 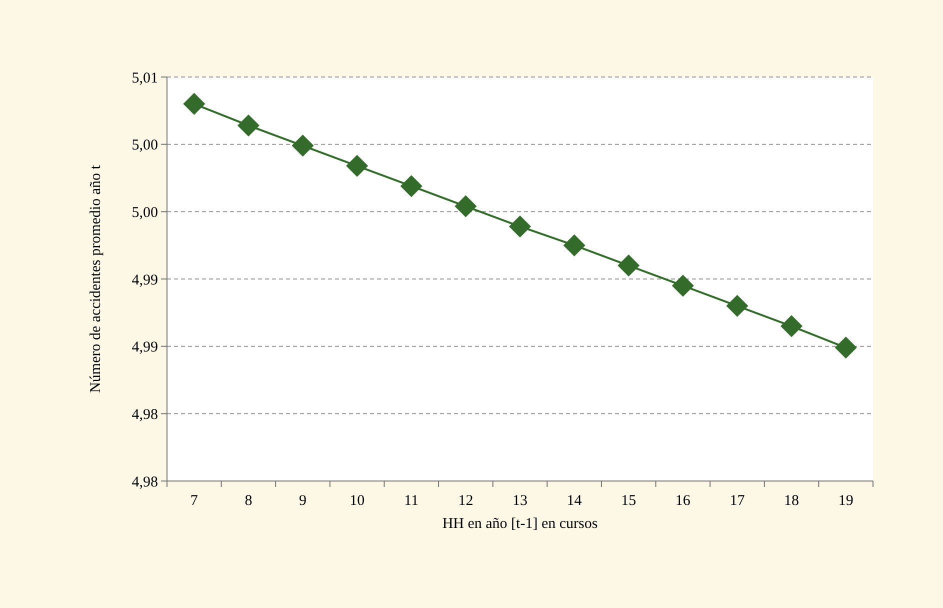 I want to click on x-tick-label: 15, so click(x=628, y=501).